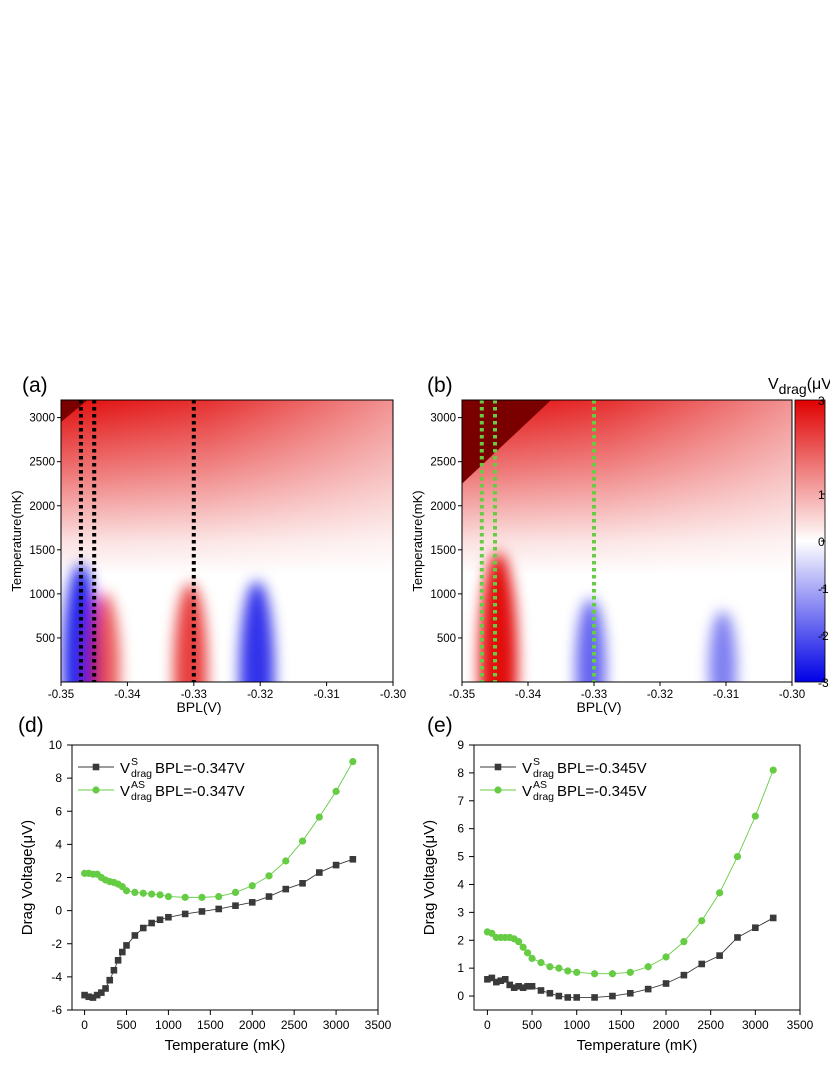  I want to click on x-tick-label: 3500, so click(800, 1025).